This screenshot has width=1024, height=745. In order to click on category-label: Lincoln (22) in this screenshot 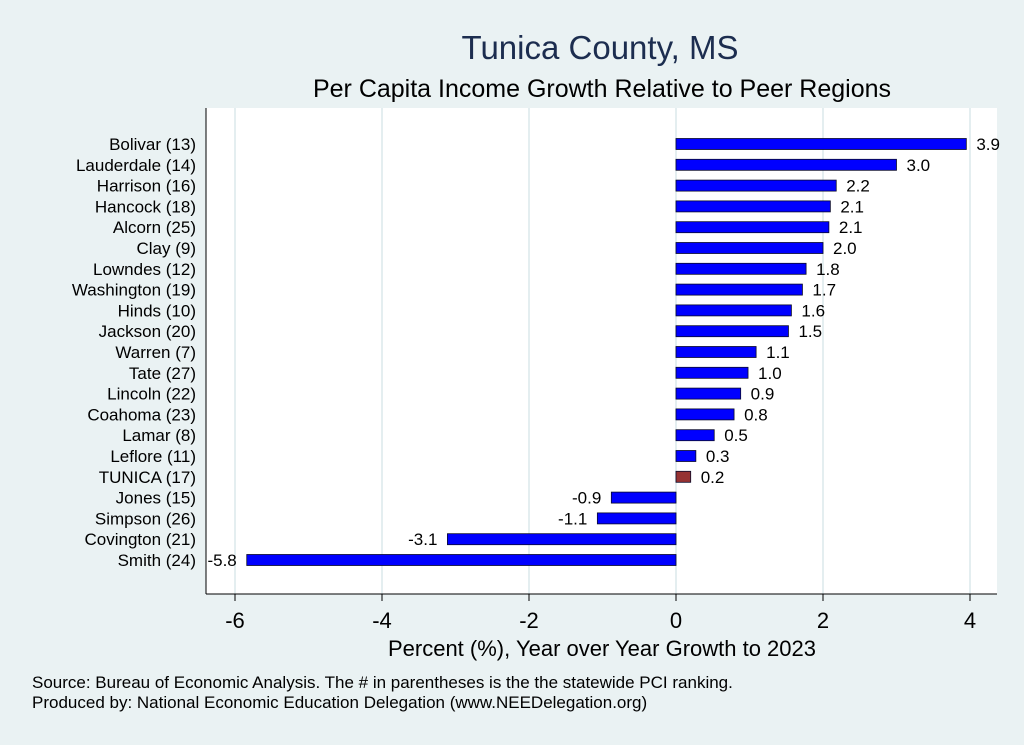, I will do `click(151, 394)`.